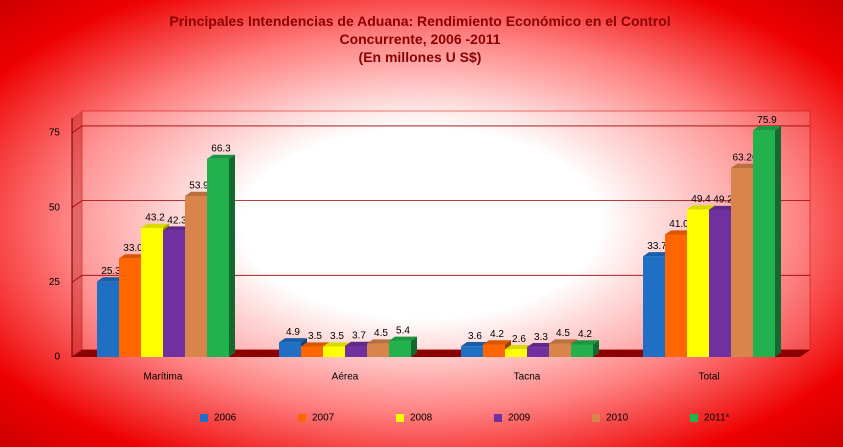  Describe the element at coordinates (225, 418) in the screenshot. I see `legend-label: 2006` at that location.